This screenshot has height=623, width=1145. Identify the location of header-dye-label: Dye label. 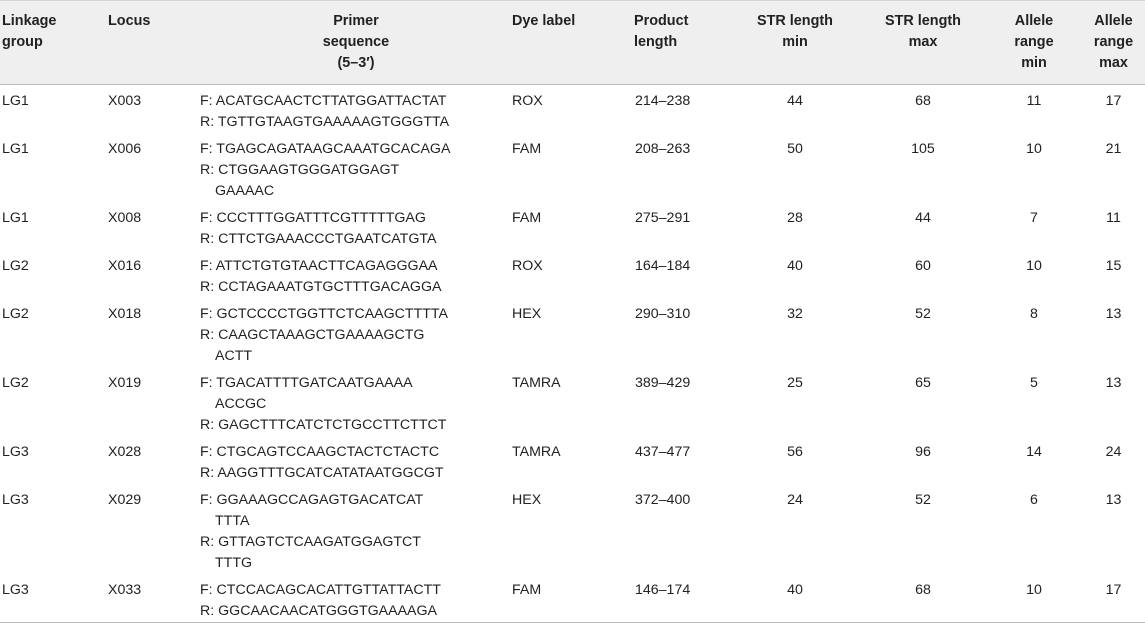
(571, 43).